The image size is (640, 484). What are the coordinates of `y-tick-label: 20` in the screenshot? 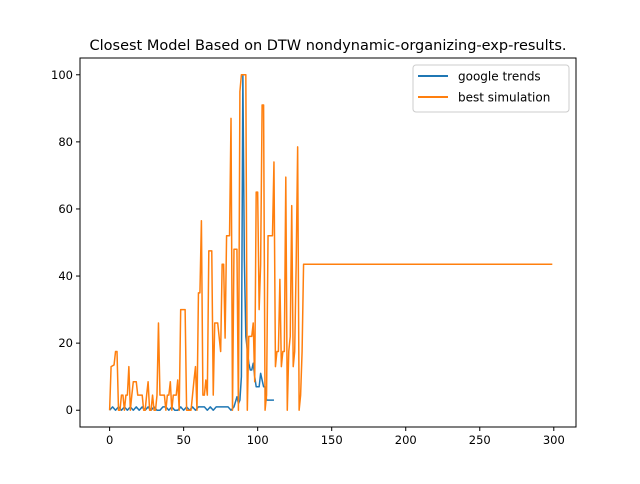 It's located at (65, 343).